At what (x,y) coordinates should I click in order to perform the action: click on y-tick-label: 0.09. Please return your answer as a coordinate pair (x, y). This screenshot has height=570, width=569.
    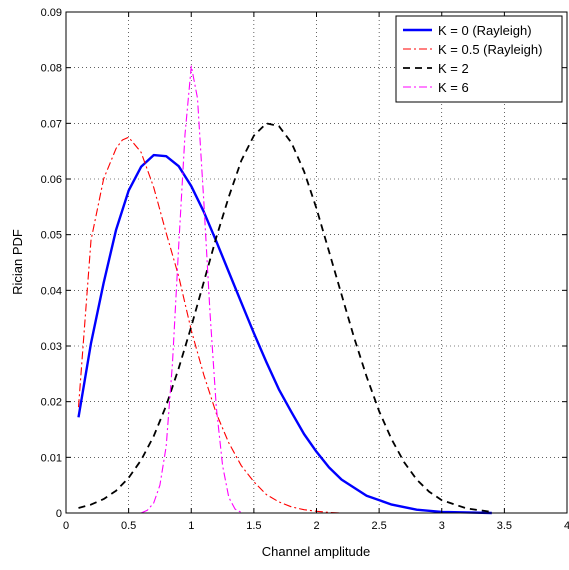
    Looking at the image, I should click on (51, 13).